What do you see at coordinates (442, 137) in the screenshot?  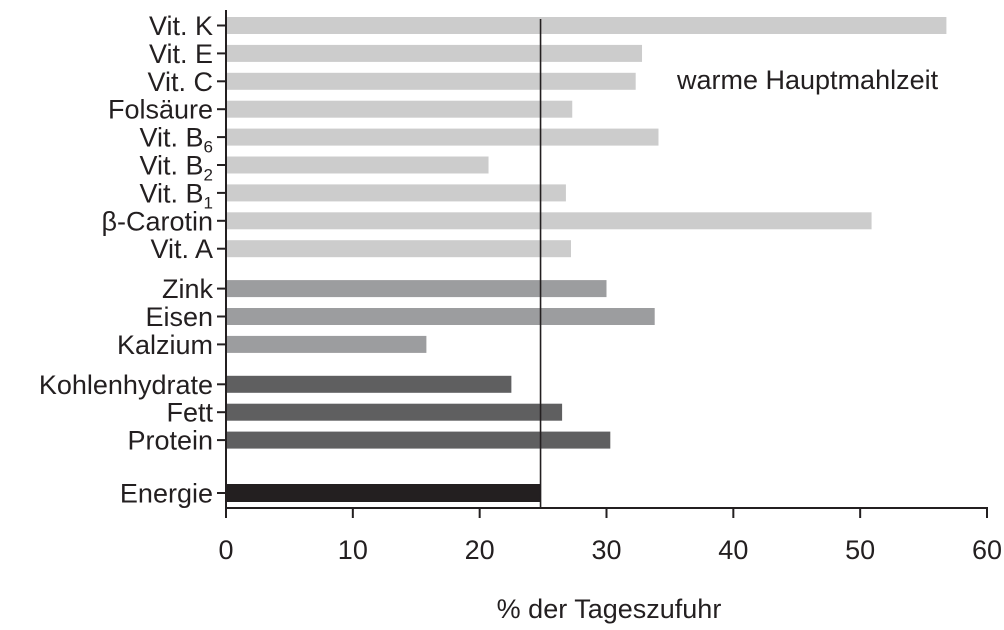 I see `bar-vit-b6` at bounding box center [442, 137].